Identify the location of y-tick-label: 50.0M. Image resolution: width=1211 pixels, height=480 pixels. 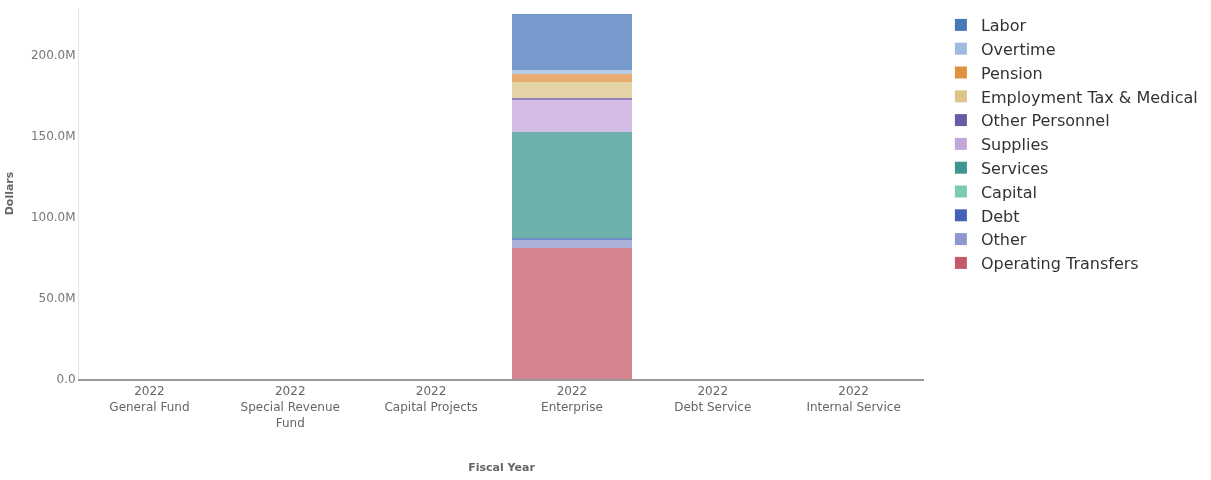
(57, 298).